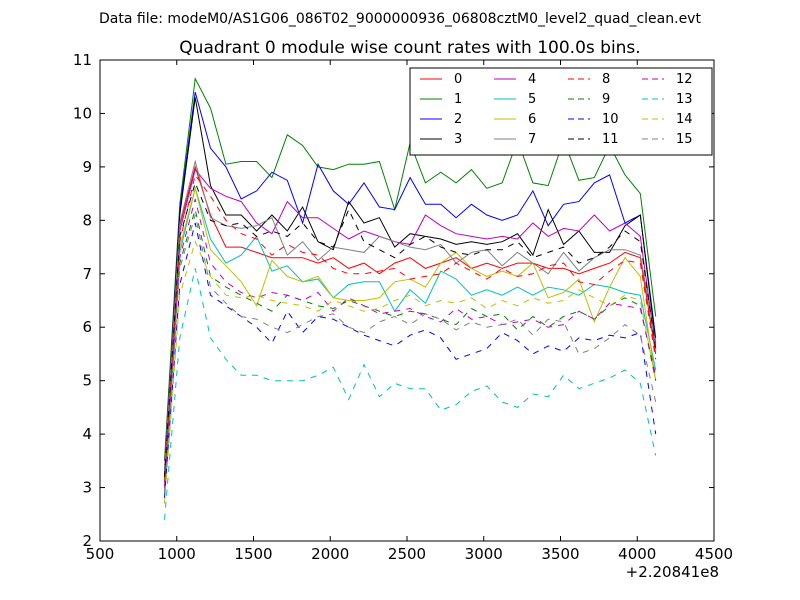  What do you see at coordinates (330, 554) in the screenshot?
I see `x-tick-label: 2000` at bounding box center [330, 554].